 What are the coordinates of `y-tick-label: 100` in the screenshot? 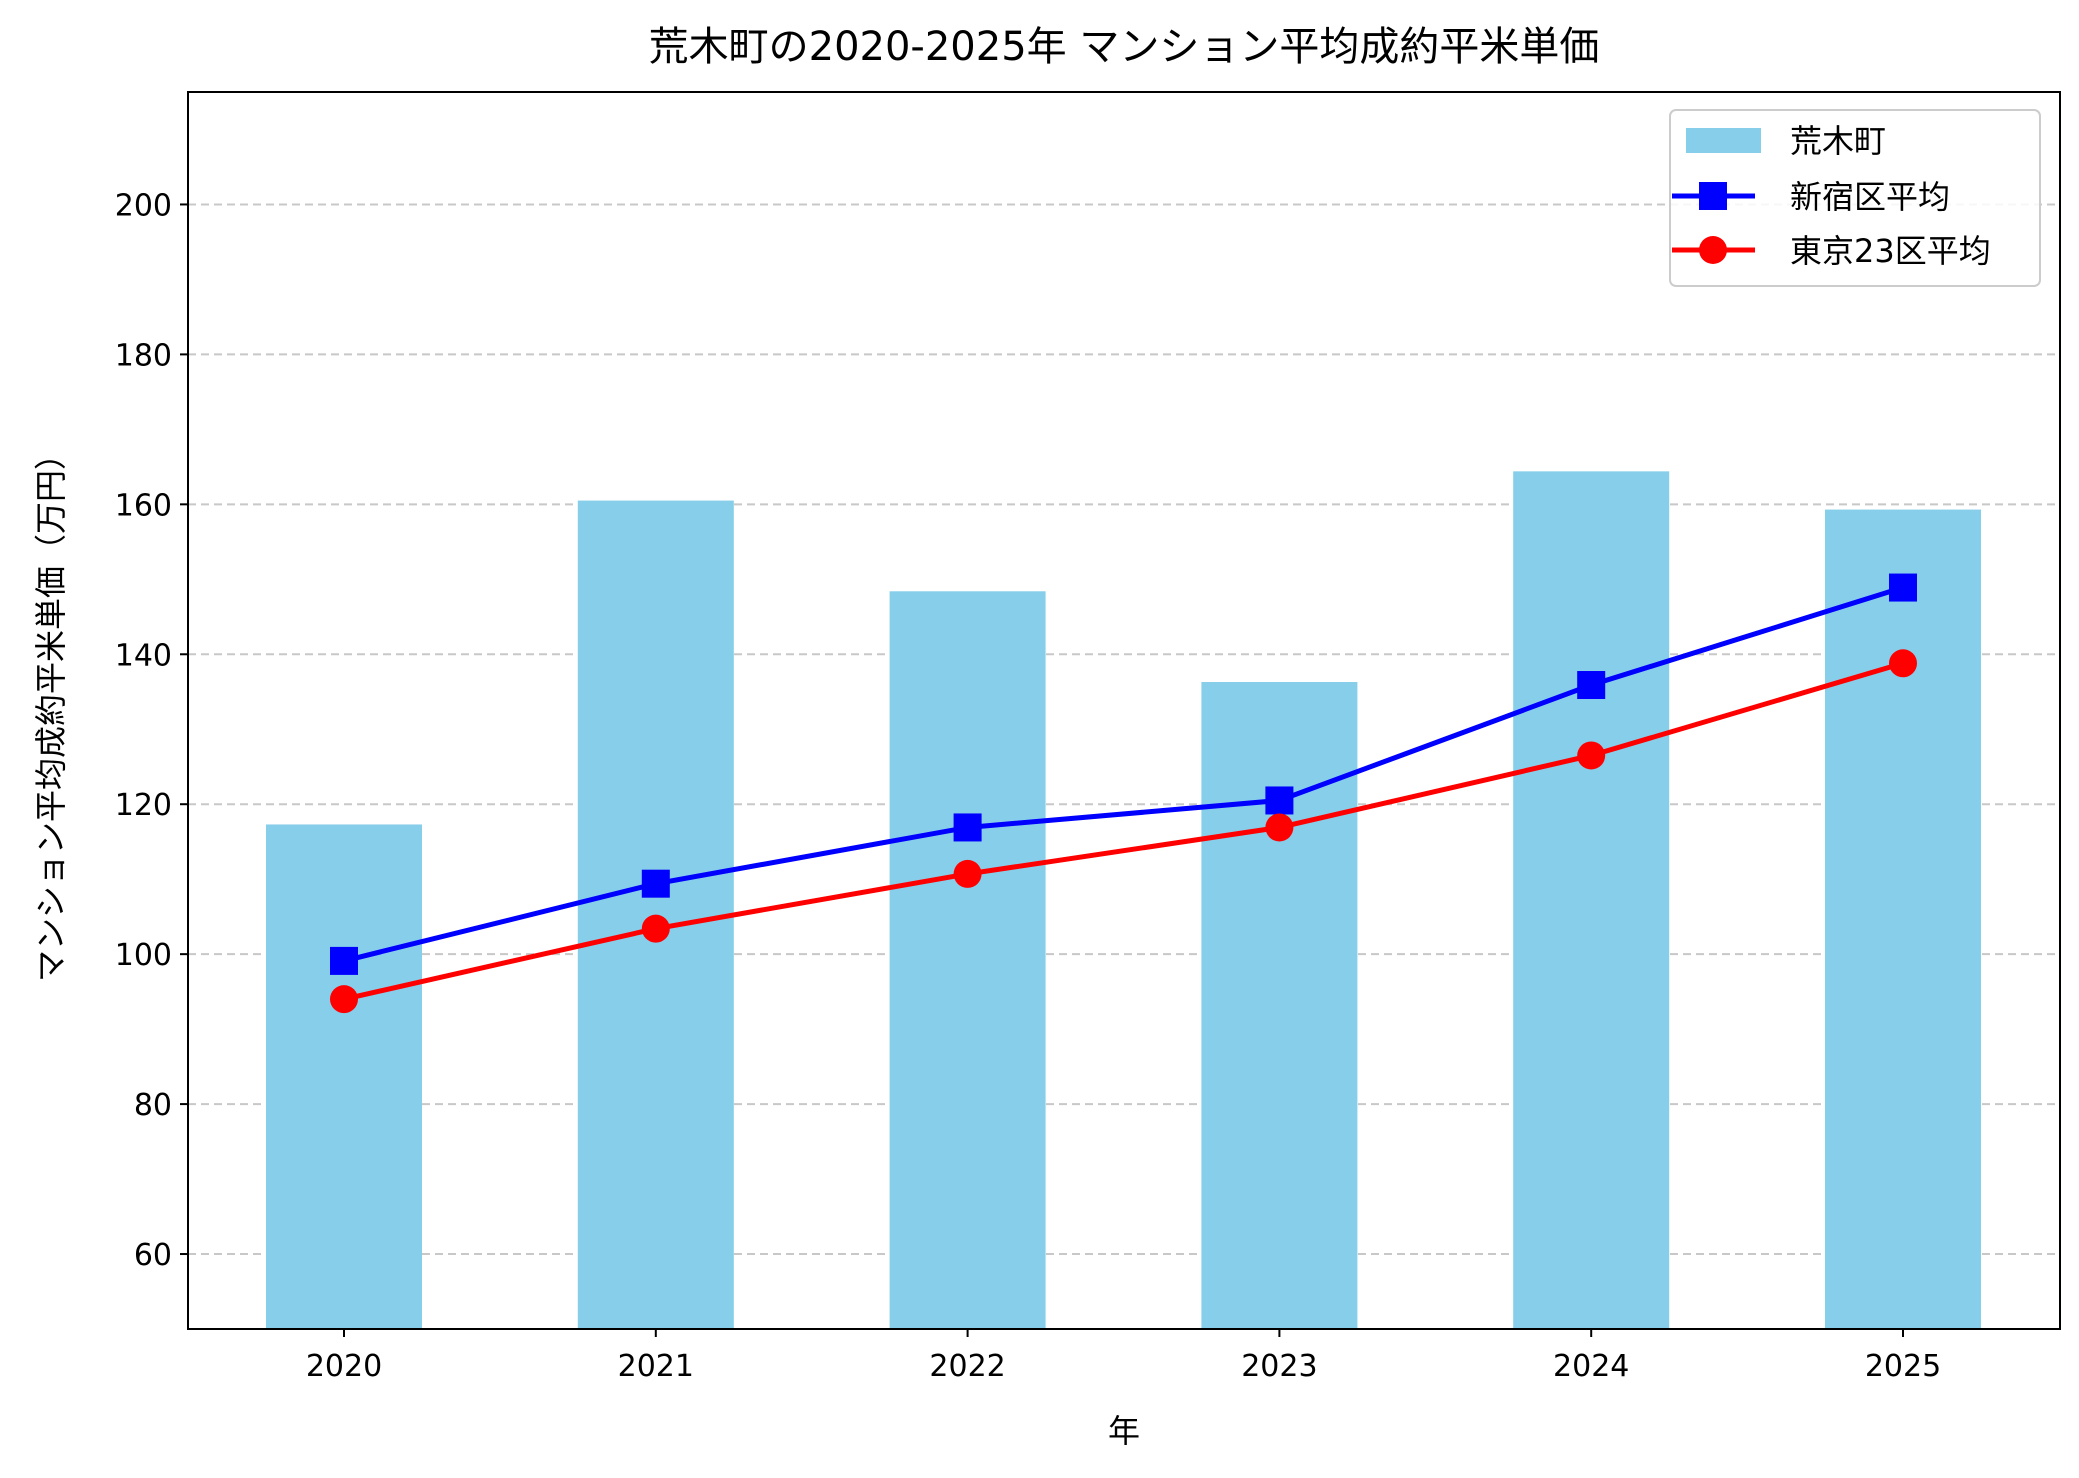 It's located at (143, 955).